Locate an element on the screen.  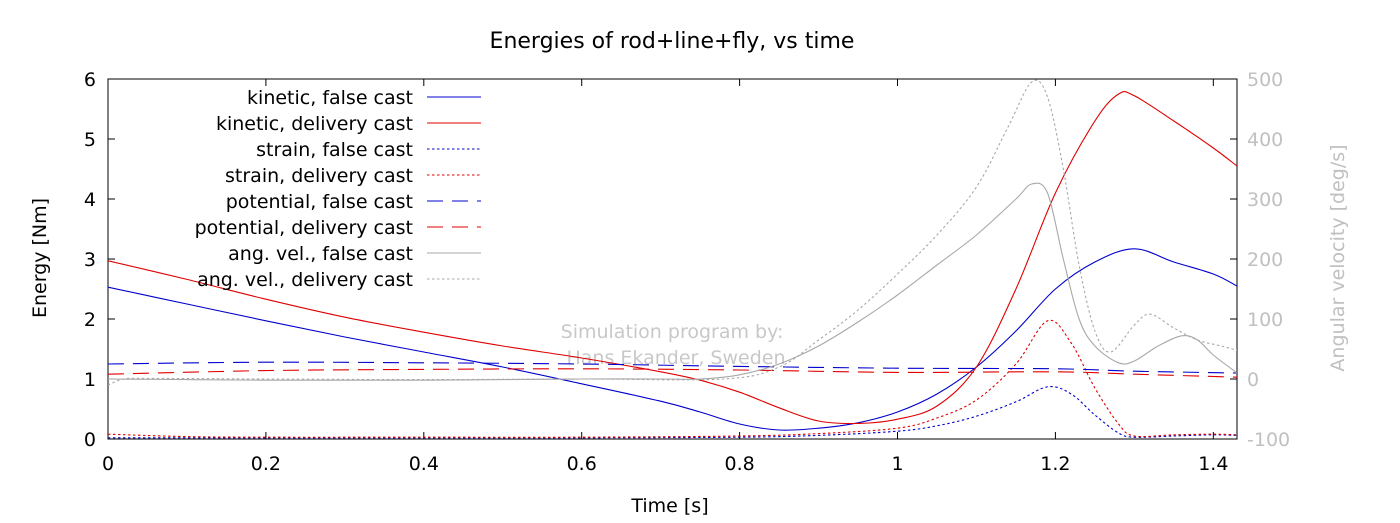
y2-axis-label: Angular velocity [deg/s] is located at coordinates (1338, 257).